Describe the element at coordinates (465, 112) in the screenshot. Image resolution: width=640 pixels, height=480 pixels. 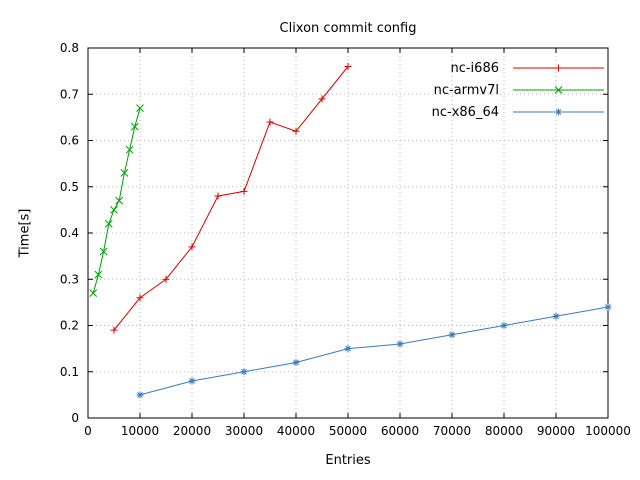
I see `legend-label: nc-x86_64` at that location.